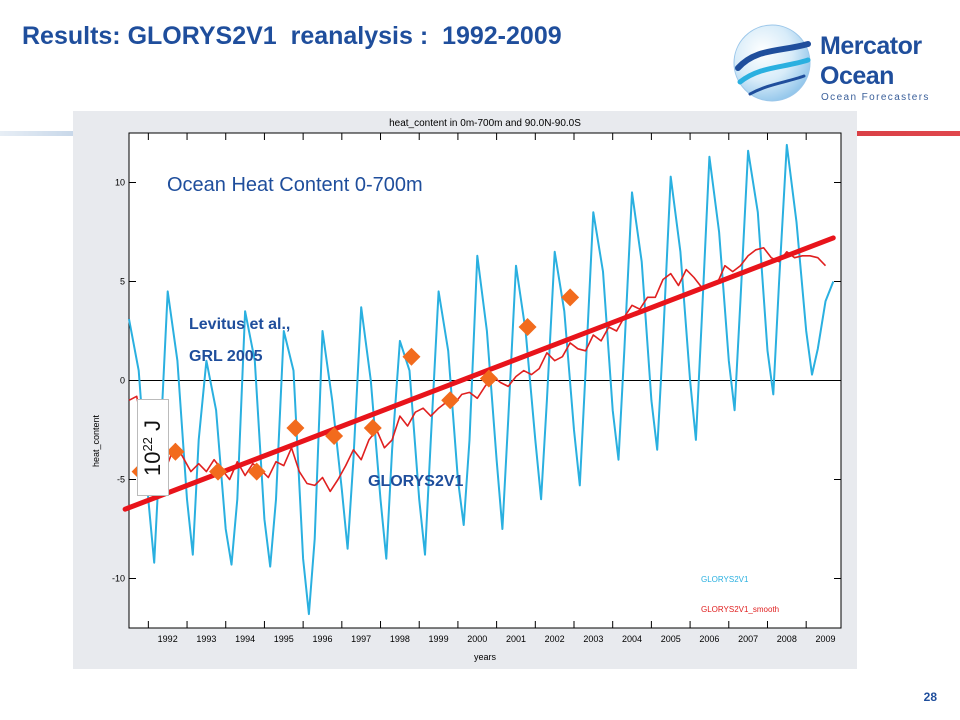 Image resolution: width=960 pixels, height=720 pixels. I want to click on x-tick-label: 2007, so click(748, 639).